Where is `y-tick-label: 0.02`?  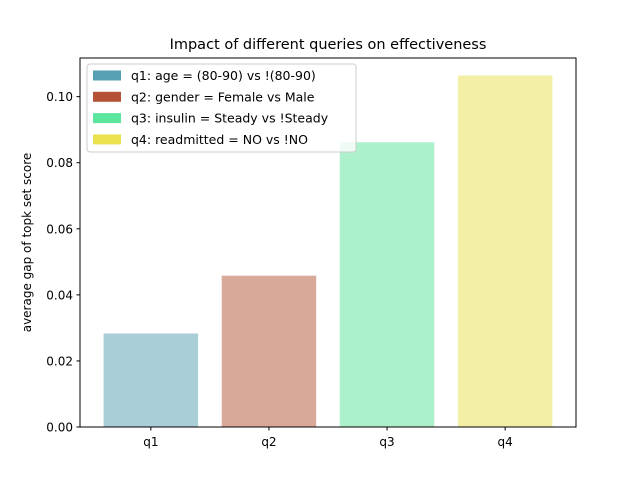 y-tick-label: 0.02 is located at coordinates (59, 361).